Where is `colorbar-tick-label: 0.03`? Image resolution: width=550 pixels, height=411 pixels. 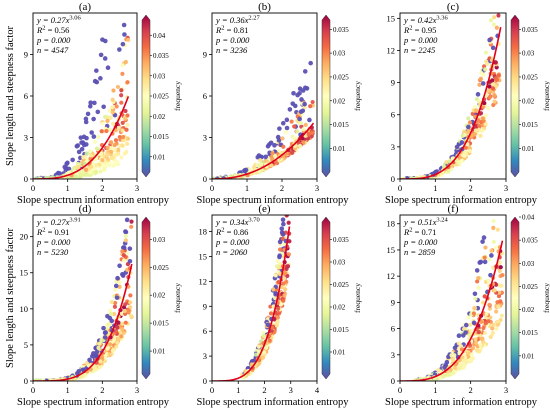
colorbar-tick-label: 0.03 is located at coordinates (528, 264).